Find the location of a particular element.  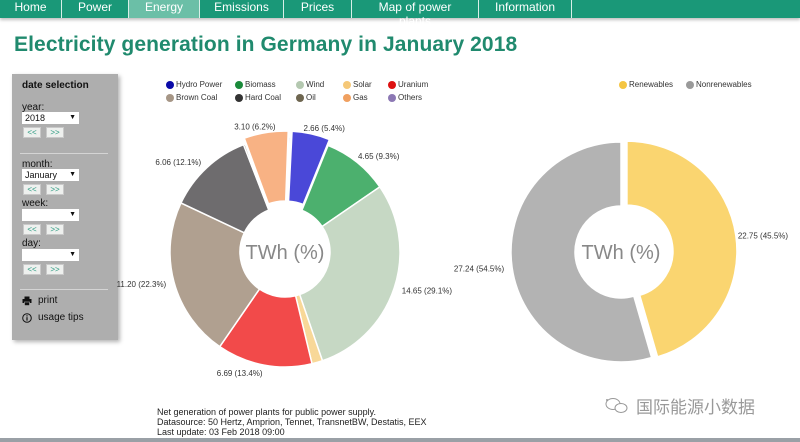

nav-map-of-power-plants: Map of power plants is located at coordinates (415, 14).